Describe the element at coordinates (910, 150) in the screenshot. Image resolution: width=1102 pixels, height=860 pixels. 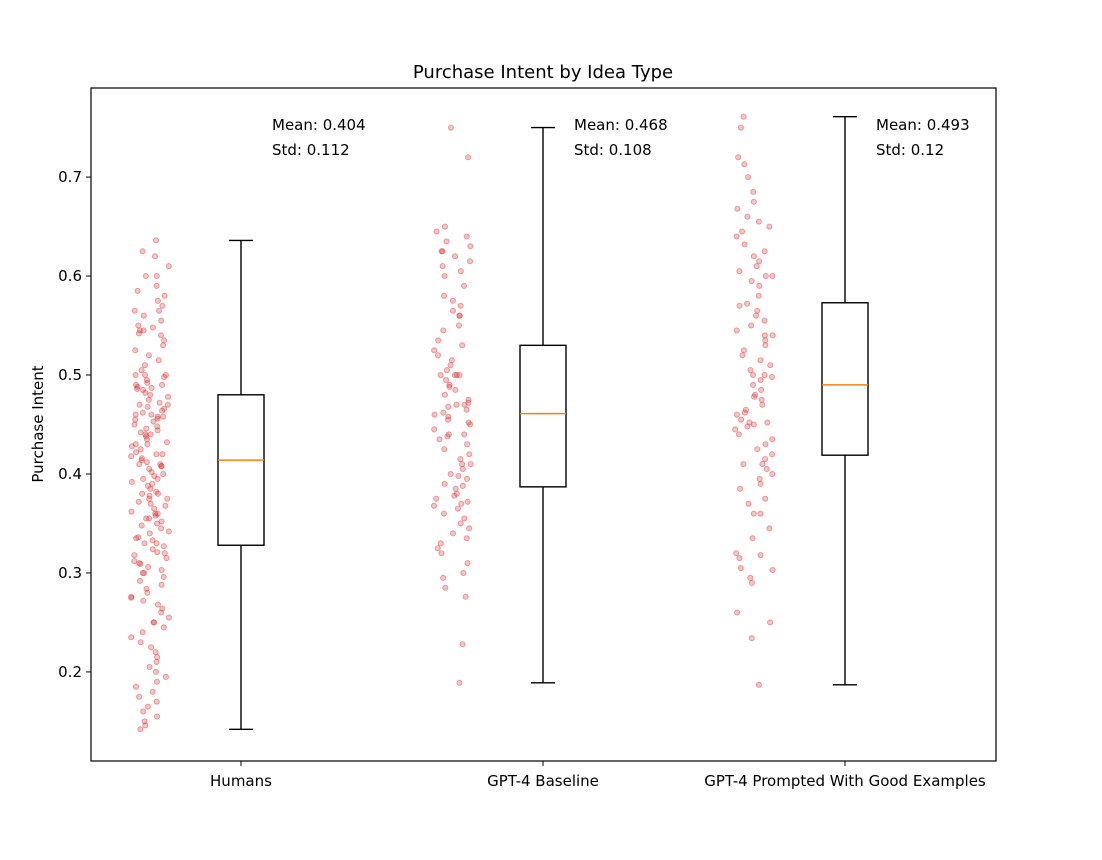
I see `std-annotation: Std: 0.12` at that location.